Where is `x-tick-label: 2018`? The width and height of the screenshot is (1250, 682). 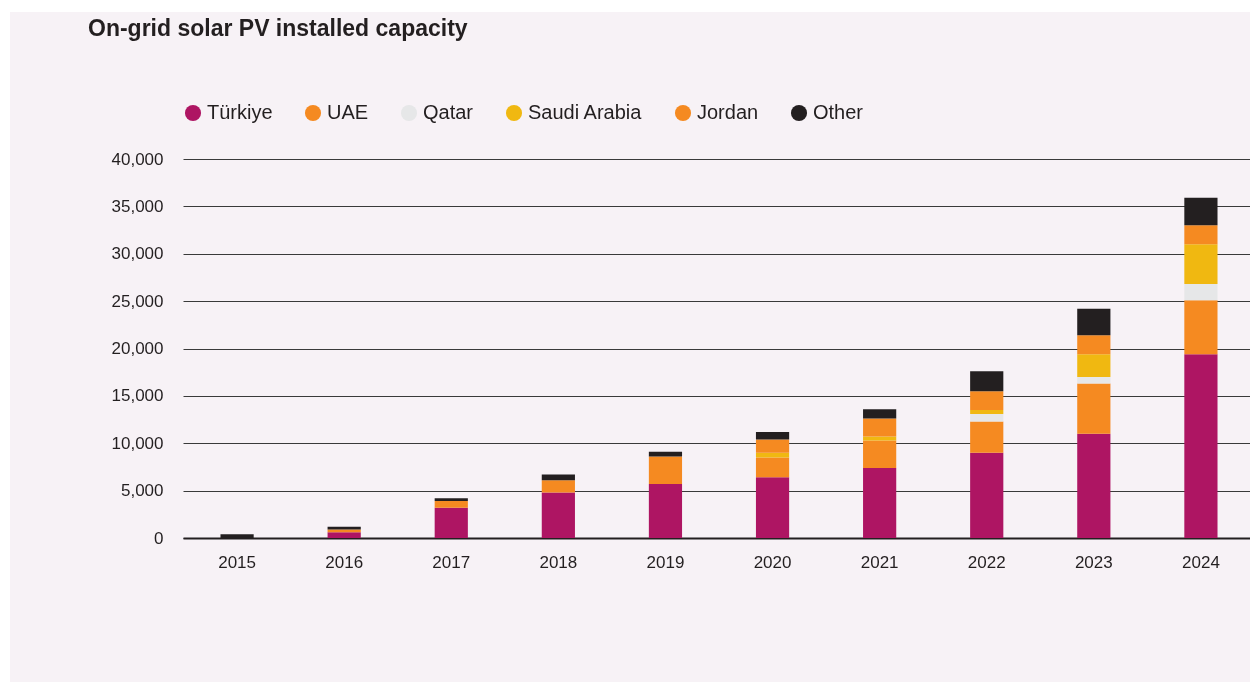 x-tick-label: 2018 is located at coordinates (558, 562).